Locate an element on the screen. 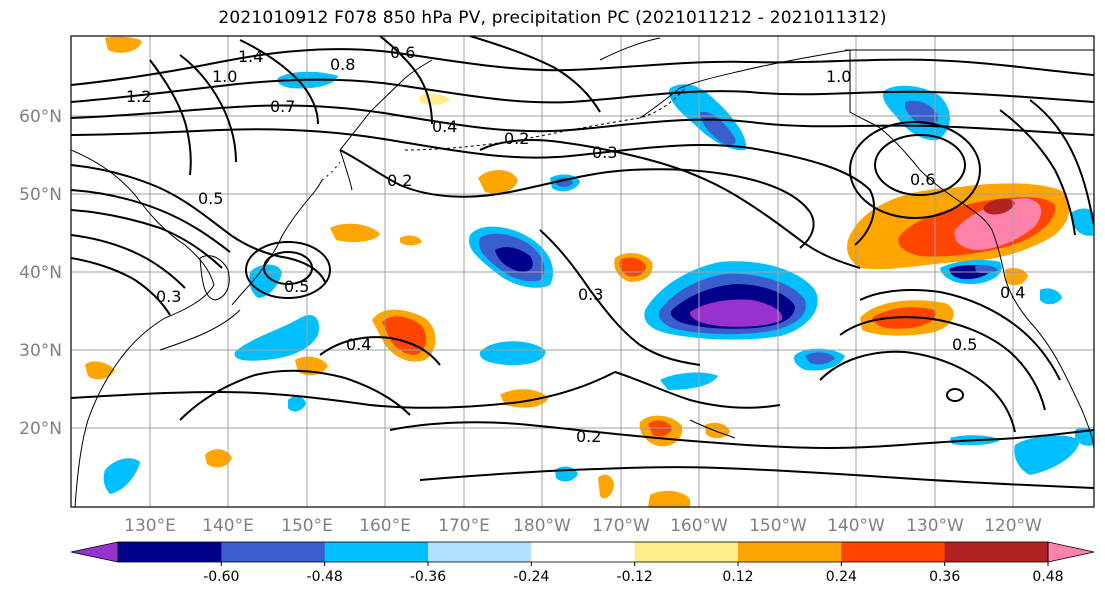 The width and height of the screenshot is (1105, 601). lat-label: 50°N is located at coordinates (40, 195).